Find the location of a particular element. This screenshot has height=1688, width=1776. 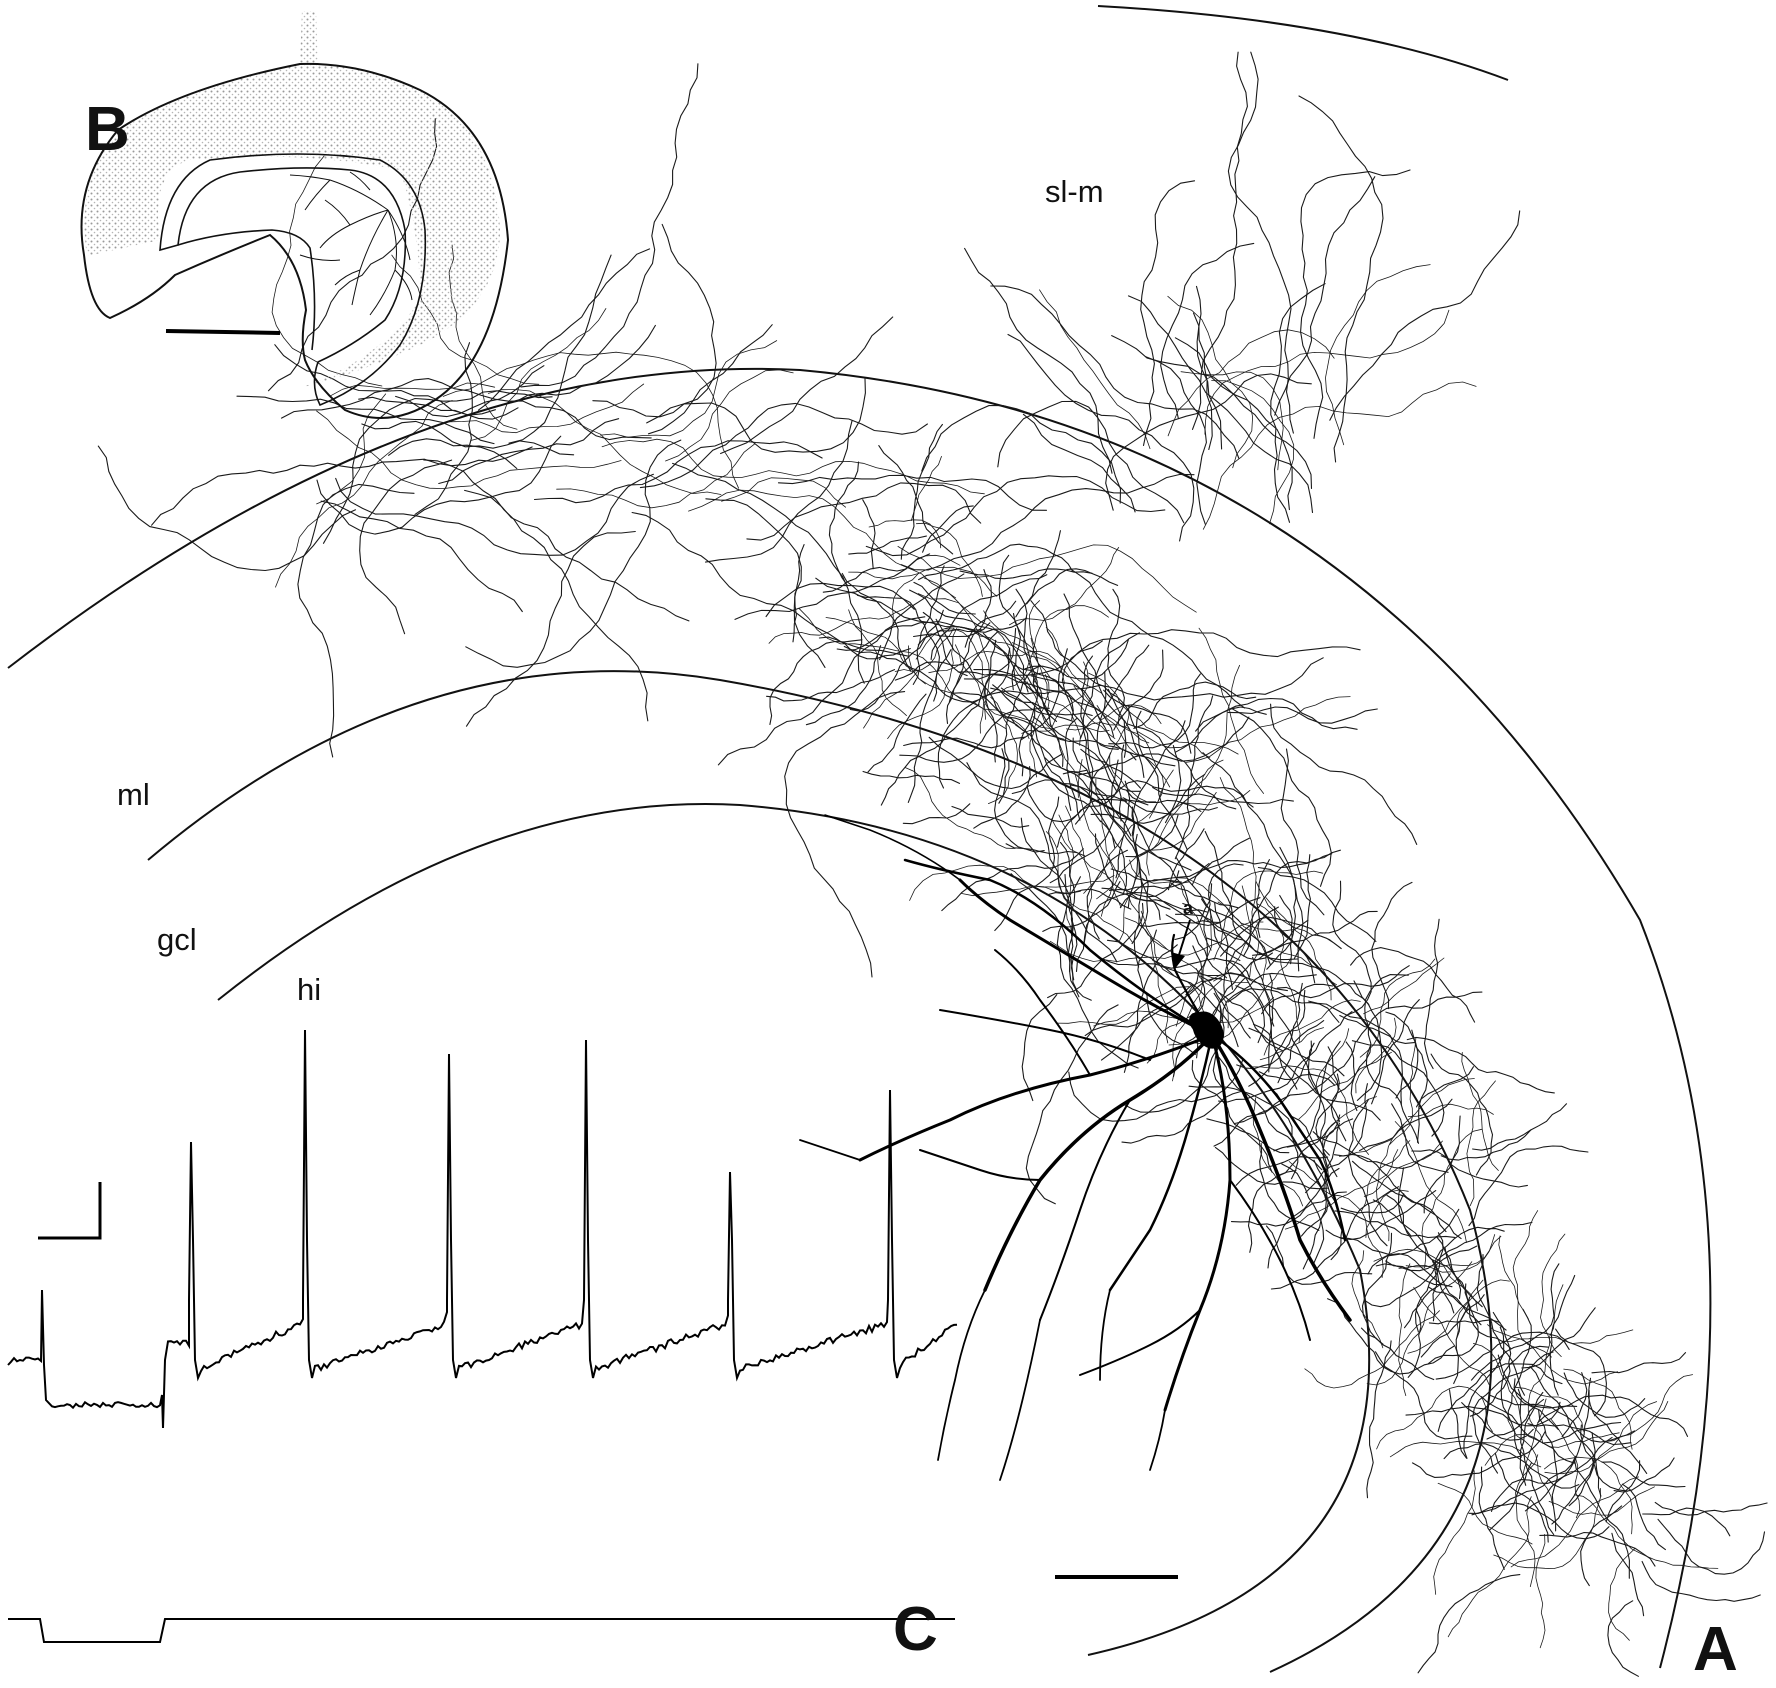

panel-label-b: B is located at coordinates (107, 129).